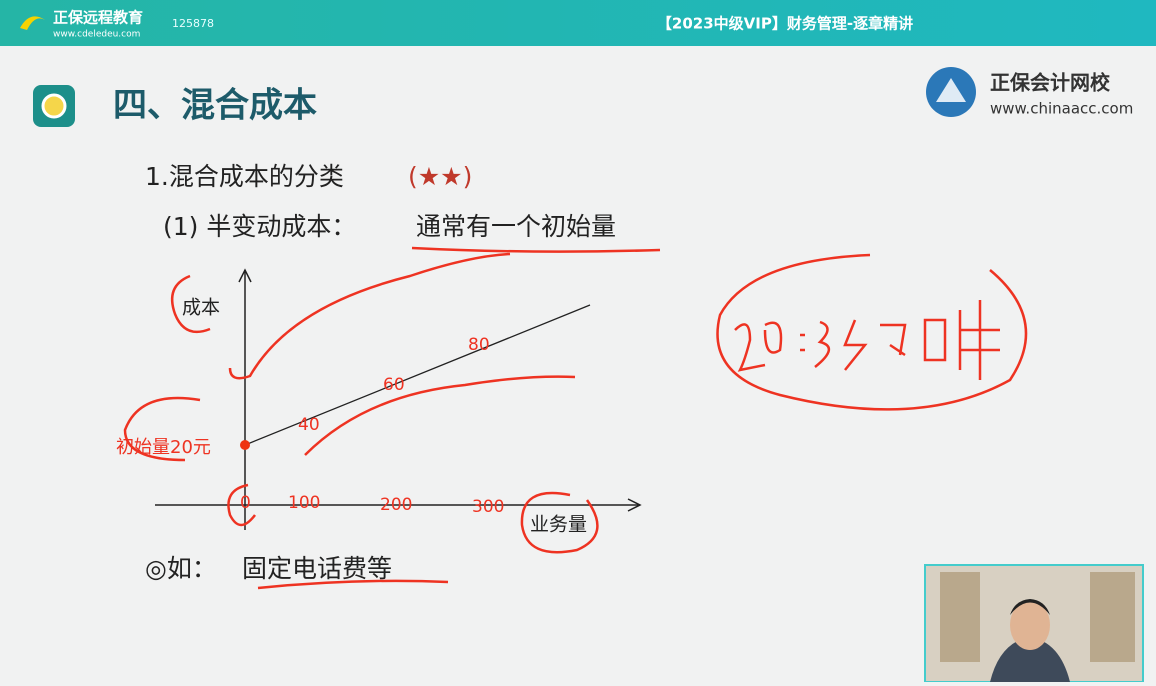 Image resolution: width=1156 pixels, height=686 pixels. I want to click on cost-line, so click(417, 375).